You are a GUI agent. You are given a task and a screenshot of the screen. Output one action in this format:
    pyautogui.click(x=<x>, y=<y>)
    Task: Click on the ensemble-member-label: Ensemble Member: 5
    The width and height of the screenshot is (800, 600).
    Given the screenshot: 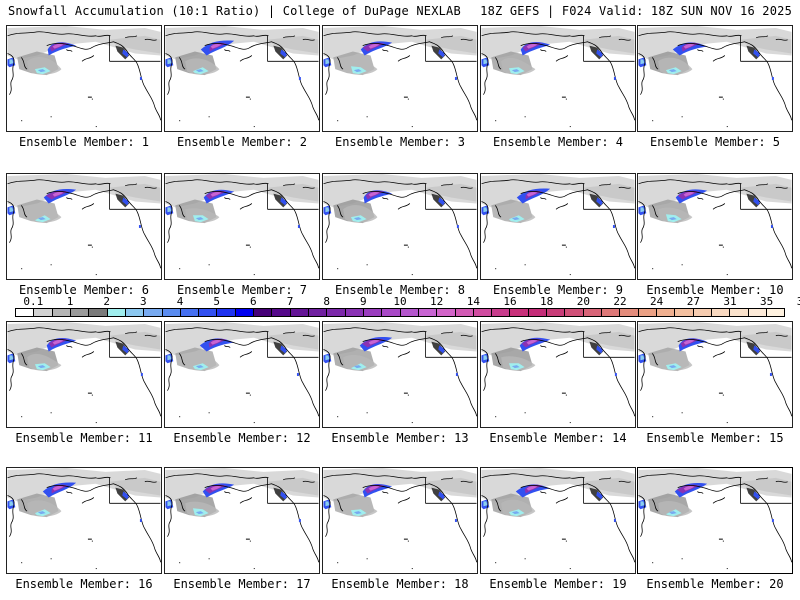 What is the action you would take?
    pyautogui.click(x=715, y=142)
    